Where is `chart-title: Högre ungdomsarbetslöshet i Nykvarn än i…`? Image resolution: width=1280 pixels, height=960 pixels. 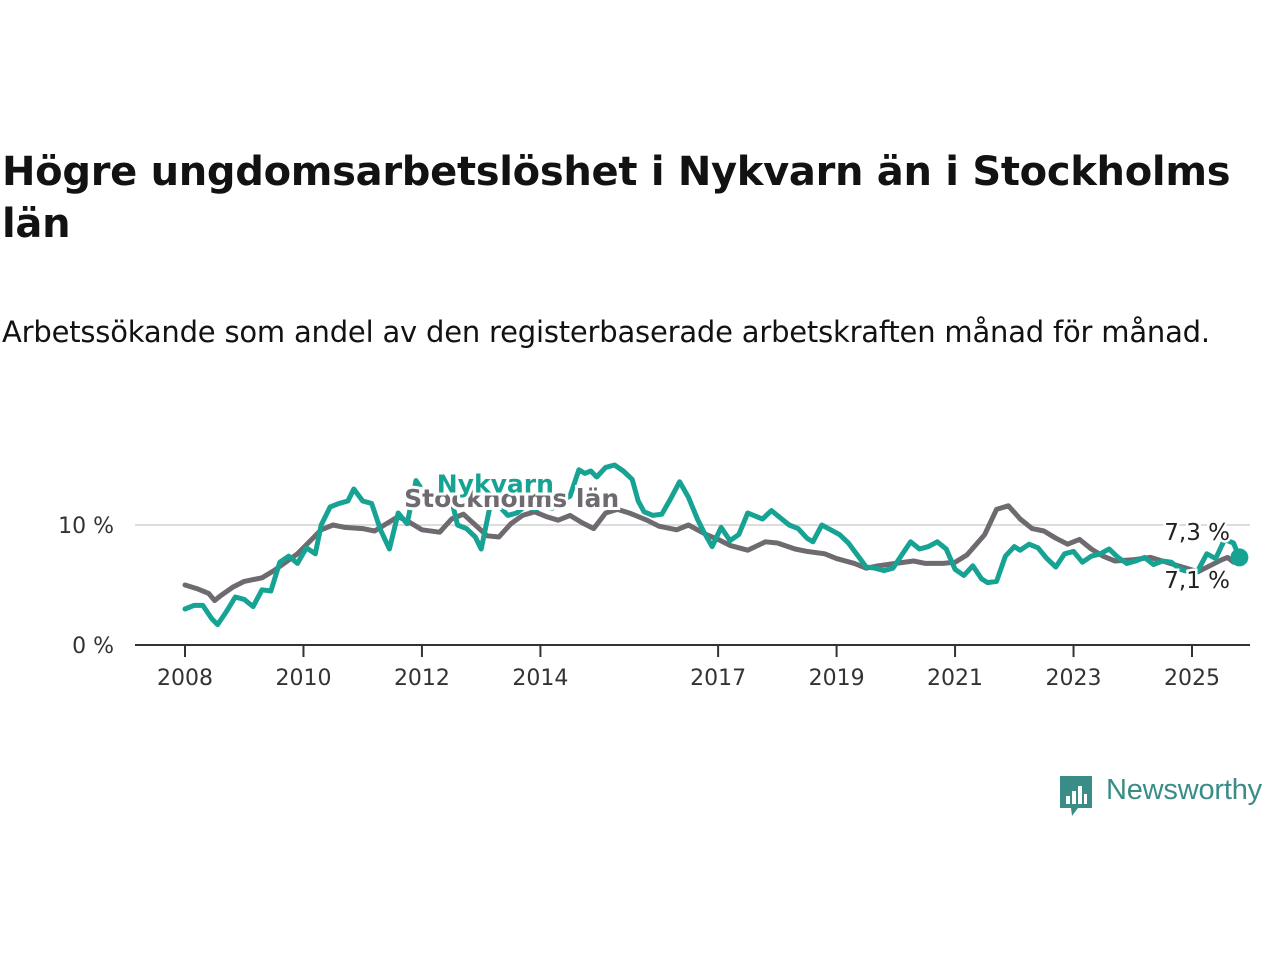 chart-title: Högre ungdomsarbetslöshet i Nykvarn än i… is located at coordinates (616, 198).